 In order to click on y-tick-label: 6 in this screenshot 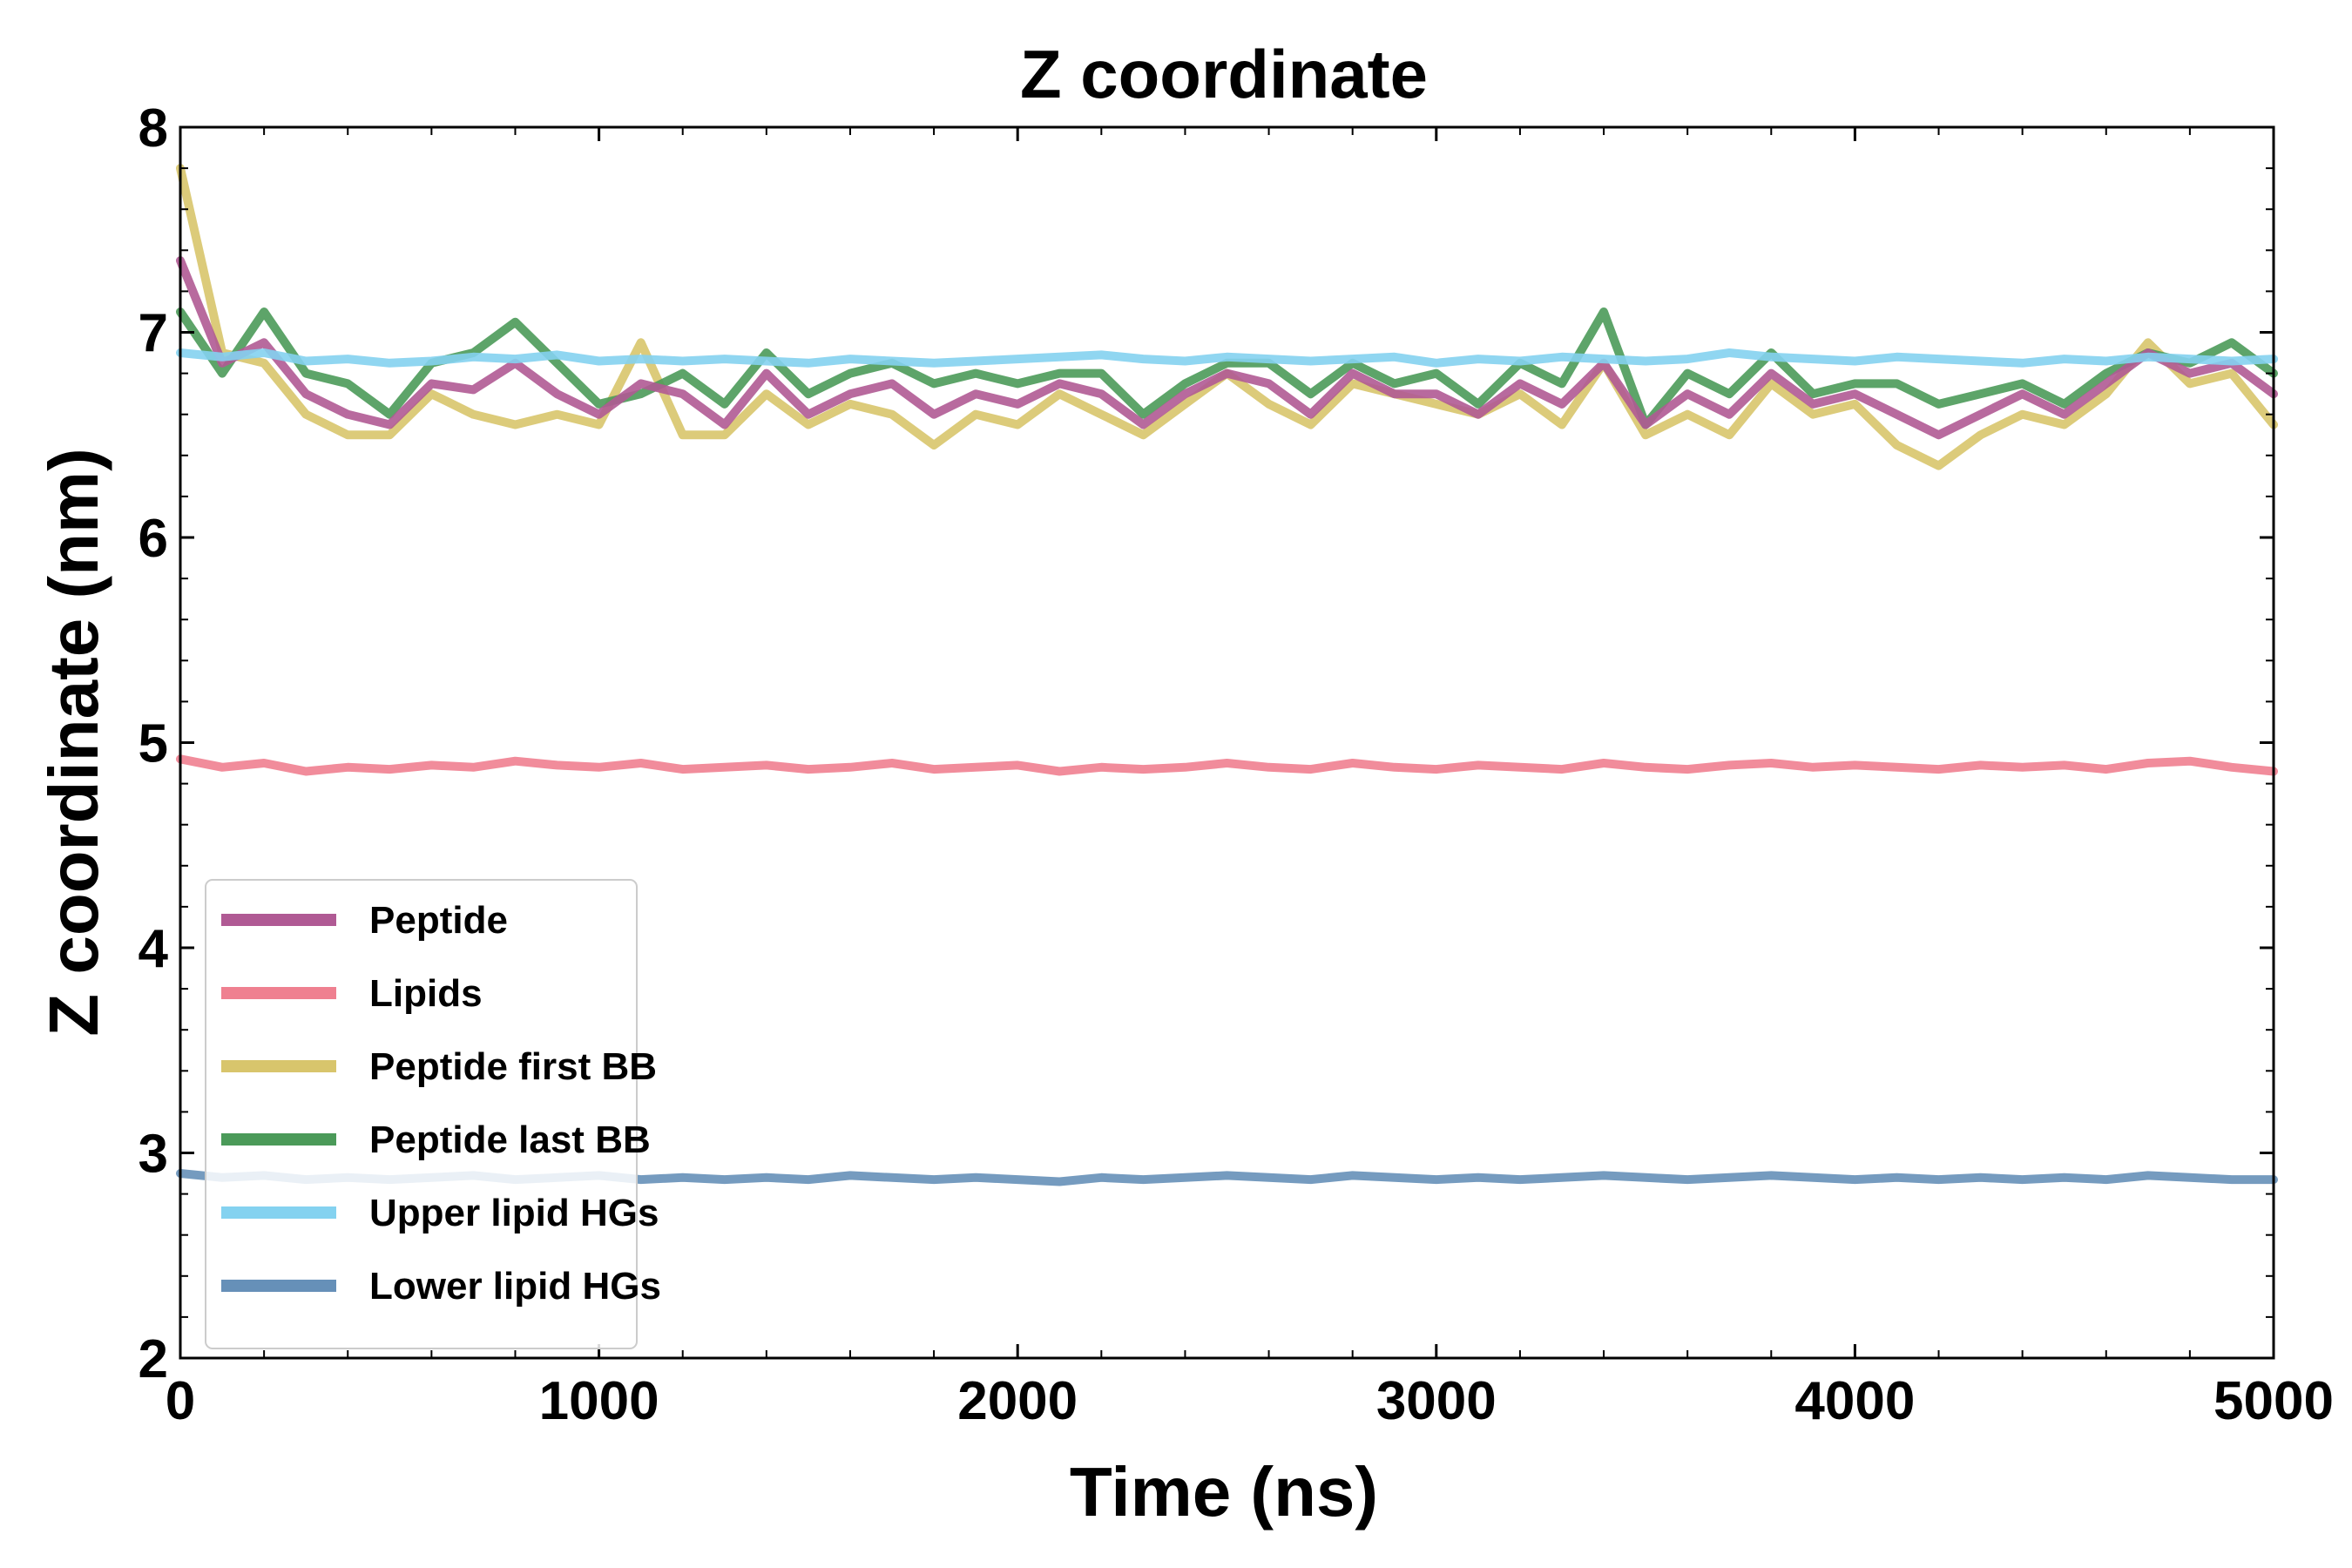, I will do `click(153, 539)`.